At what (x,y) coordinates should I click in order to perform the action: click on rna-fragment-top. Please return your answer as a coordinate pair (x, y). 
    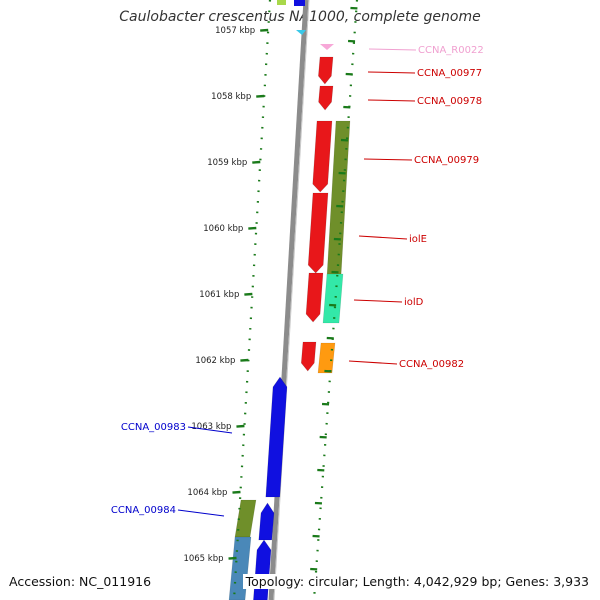
    Looking at the image, I should click on (301, 32).